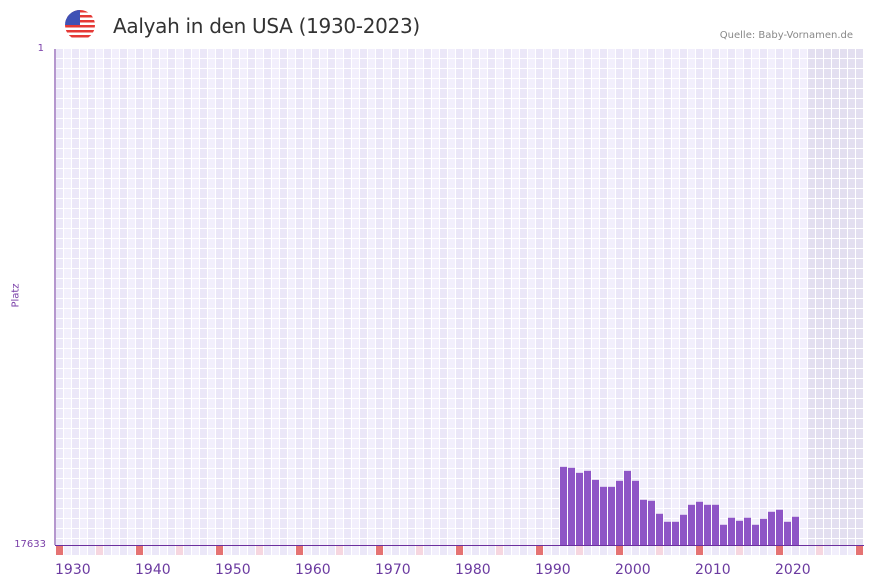  Describe the element at coordinates (715, 524) in the screenshot. I see `bar-2011` at that location.